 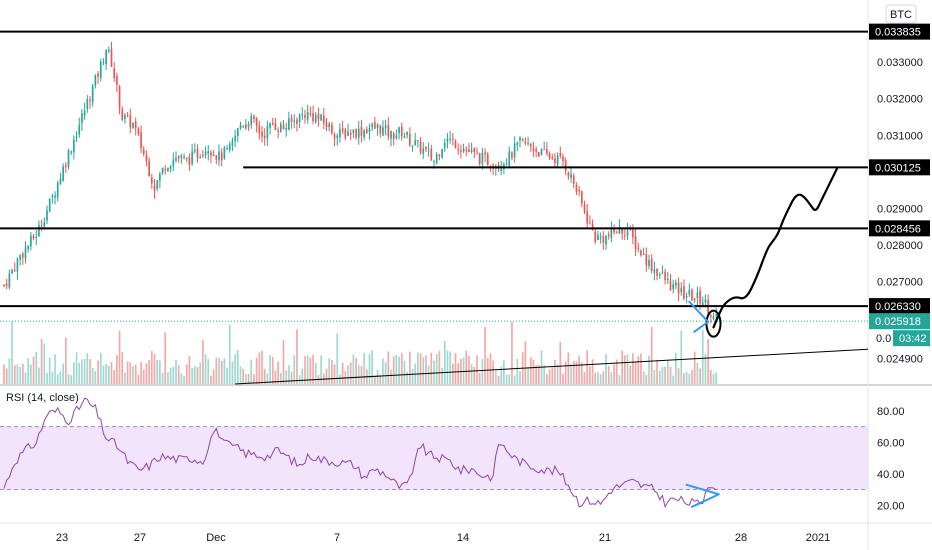 I want to click on bar-timer: 03:42, so click(x=913, y=339).